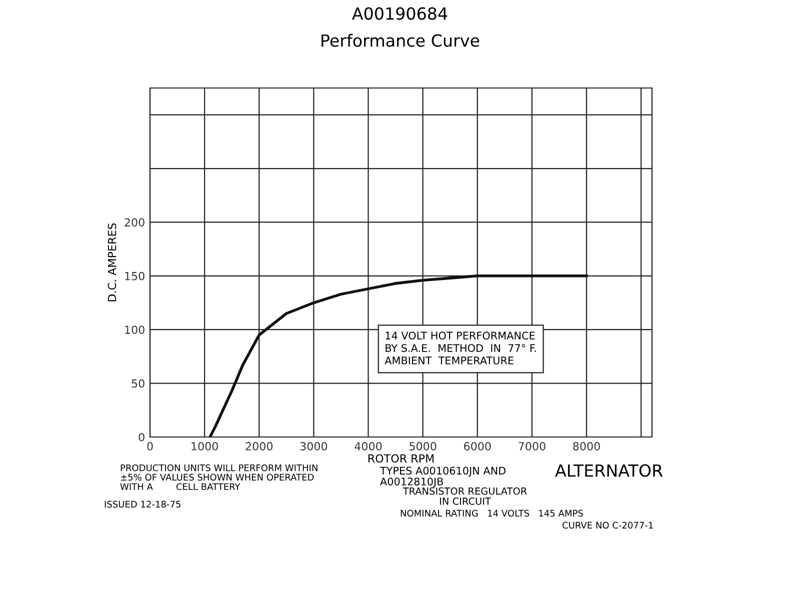 This screenshot has width=800, height=600. What do you see at coordinates (401, 458) in the screenshot?
I see `x-axis-title: ROTOR RPM` at bounding box center [401, 458].